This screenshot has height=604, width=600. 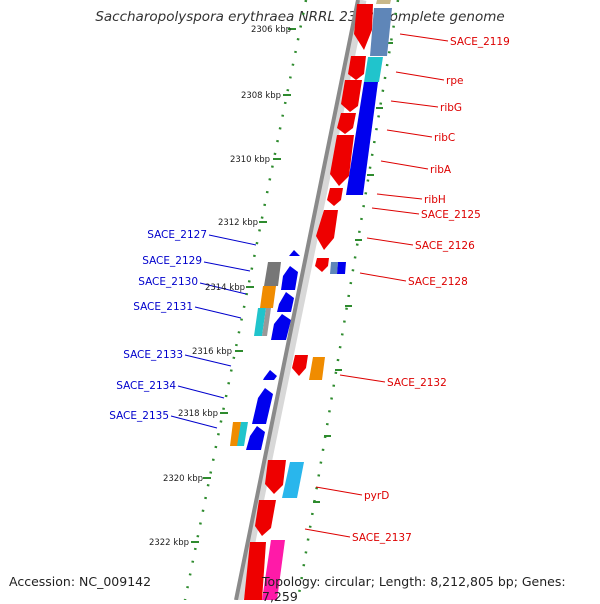 What do you see at coordinates (271, 30) in the screenshot?
I see `axis-label: 2306 kbp` at bounding box center [271, 30].